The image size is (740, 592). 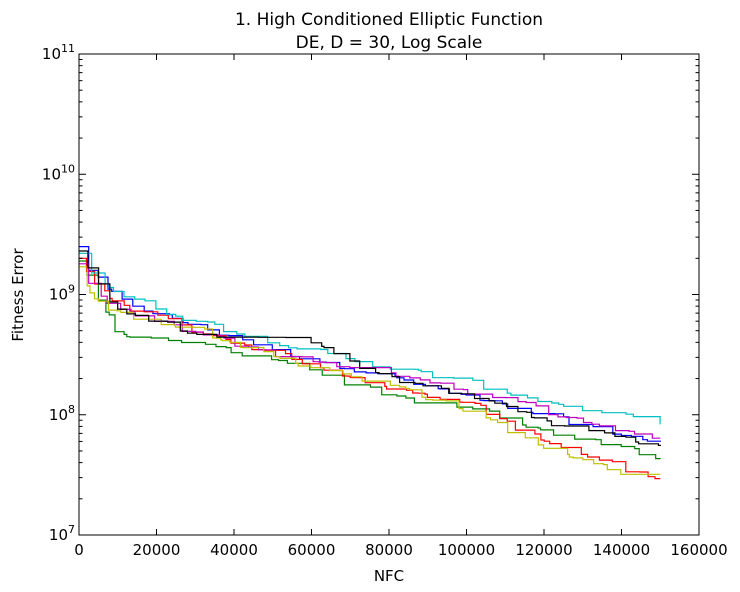 What do you see at coordinates (62, 413) in the screenshot?
I see `y-tick-label-1: 10⁸` at bounding box center [62, 413].